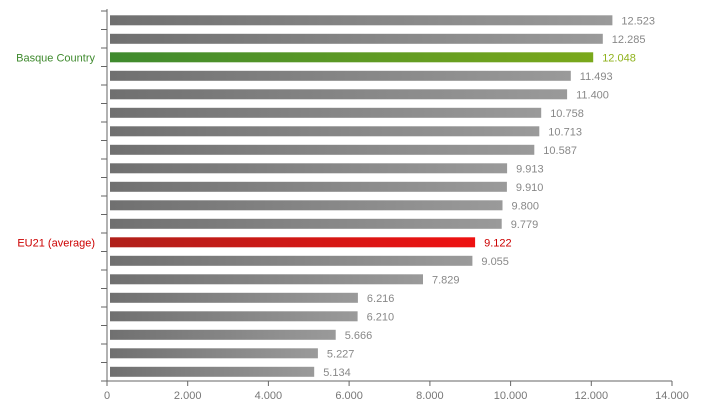 The width and height of the screenshot is (720, 406). Describe the element at coordinates (341, 354) in the screenshot. I see `bar-value-label: 5.227` at that location.